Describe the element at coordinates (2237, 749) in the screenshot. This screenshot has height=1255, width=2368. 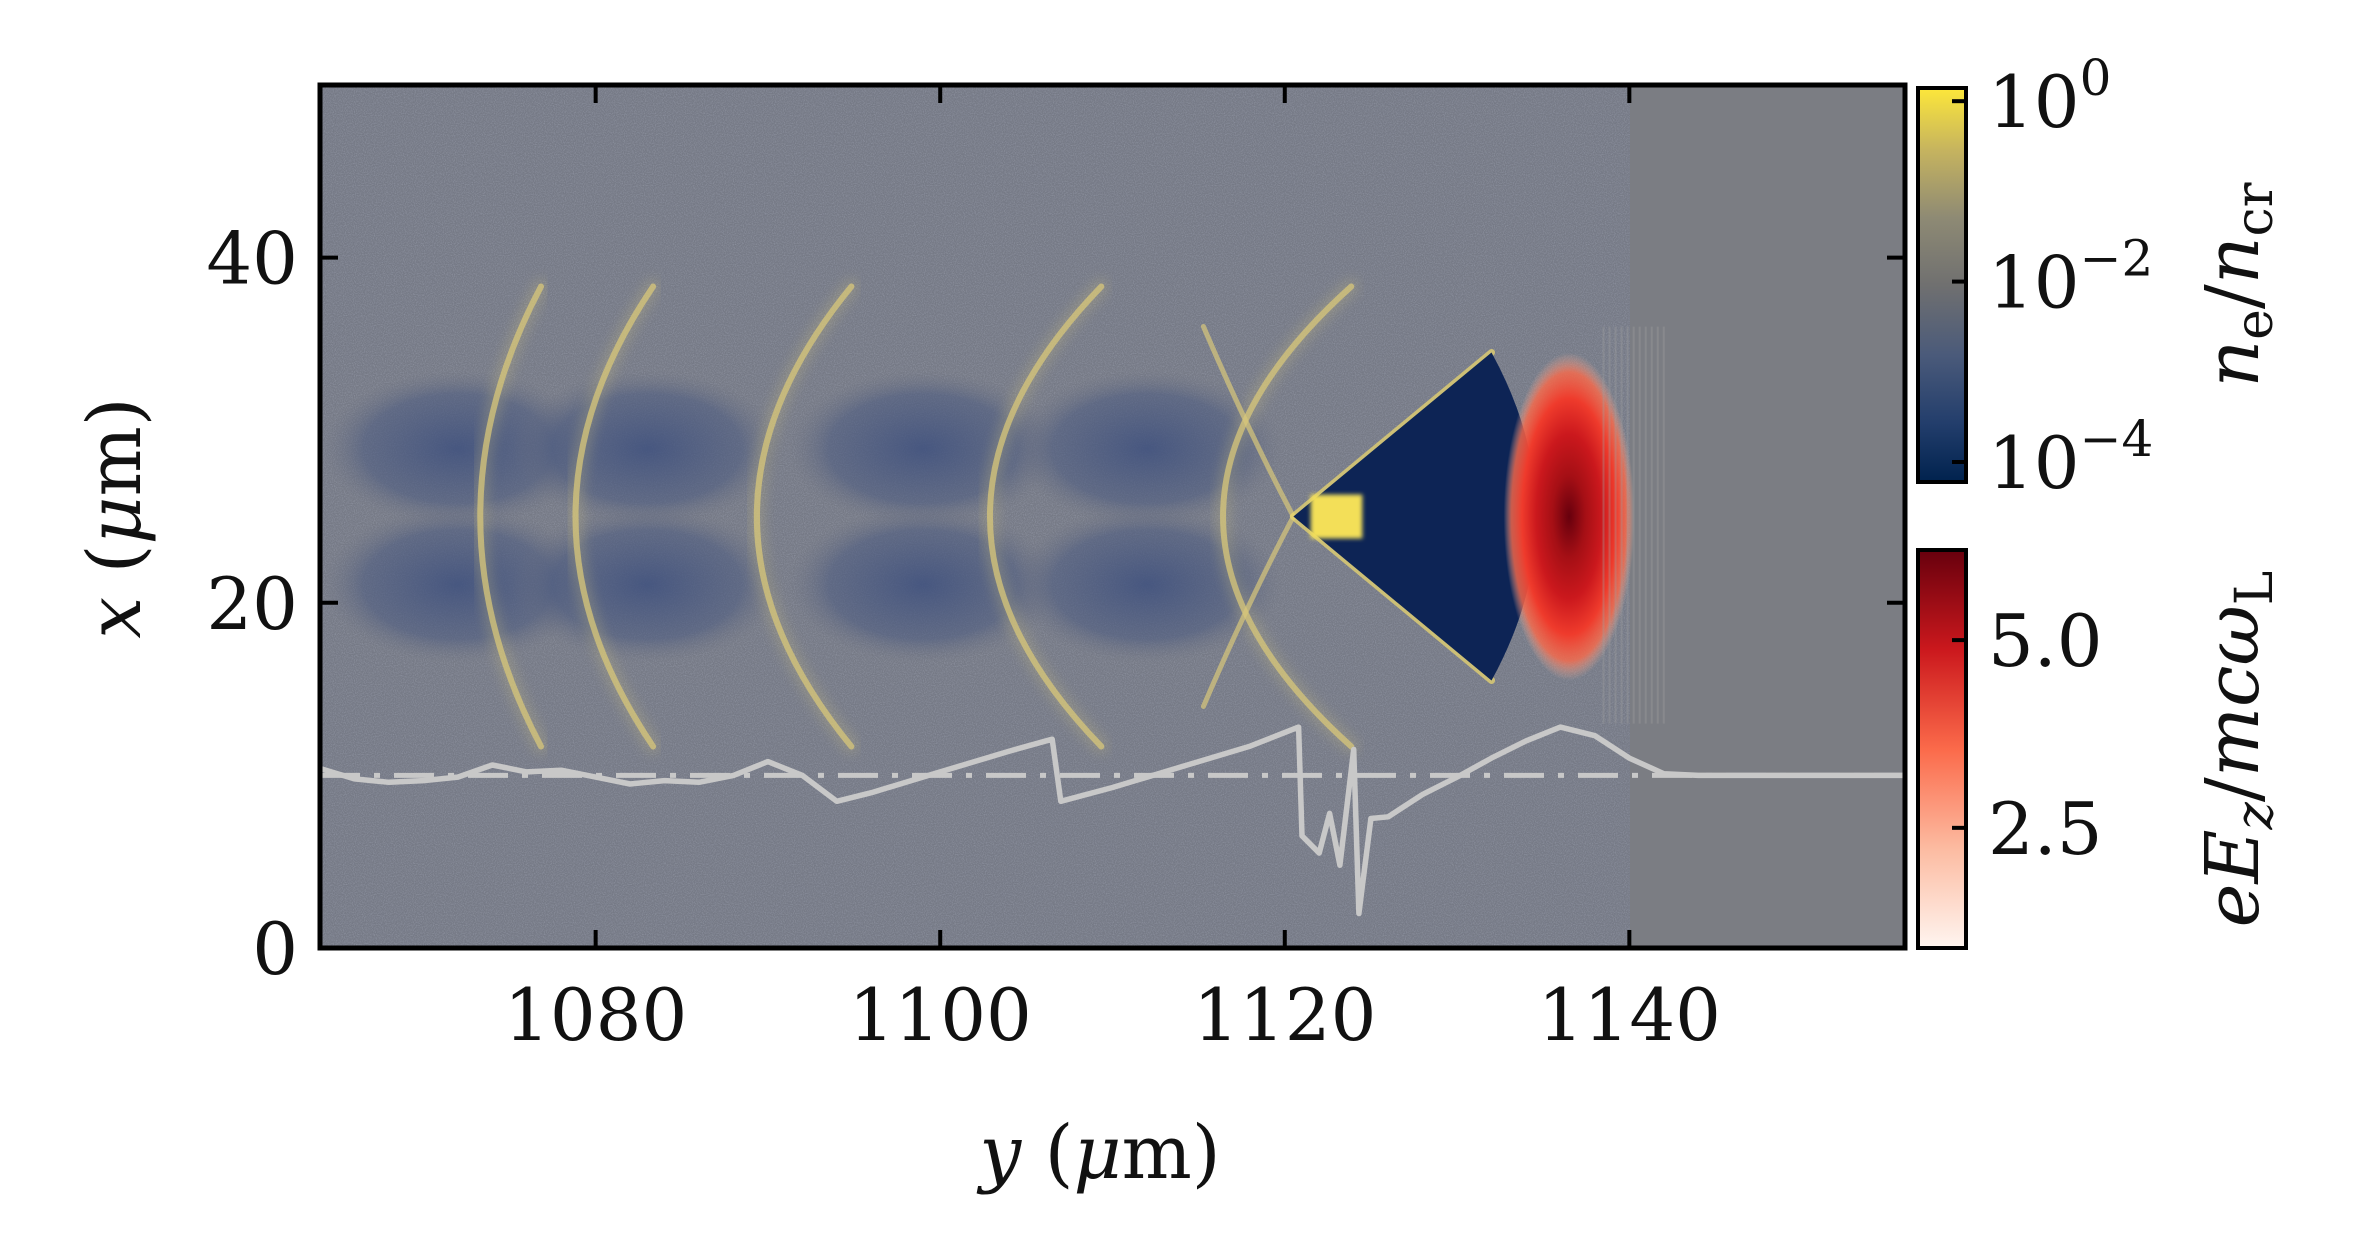
I see `field-colorbar-label: eEz/mcωL` at that location.